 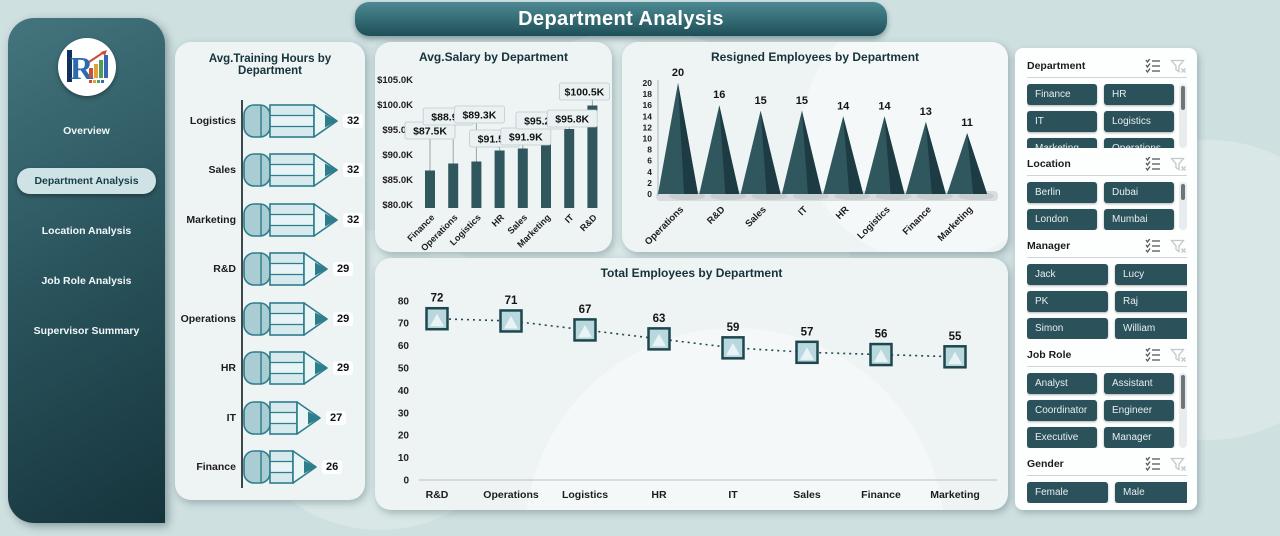 I want to click on slicer-option-marketing: Marketing, so click(x=1062, y=143).